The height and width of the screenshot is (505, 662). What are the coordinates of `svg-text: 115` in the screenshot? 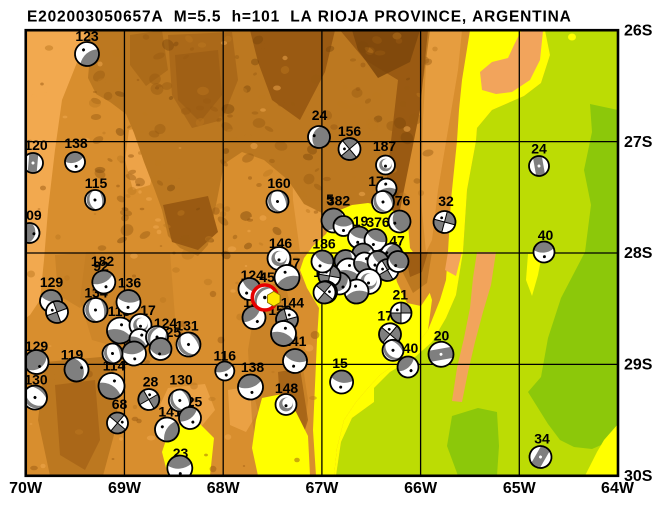 It's located at (96, 183).